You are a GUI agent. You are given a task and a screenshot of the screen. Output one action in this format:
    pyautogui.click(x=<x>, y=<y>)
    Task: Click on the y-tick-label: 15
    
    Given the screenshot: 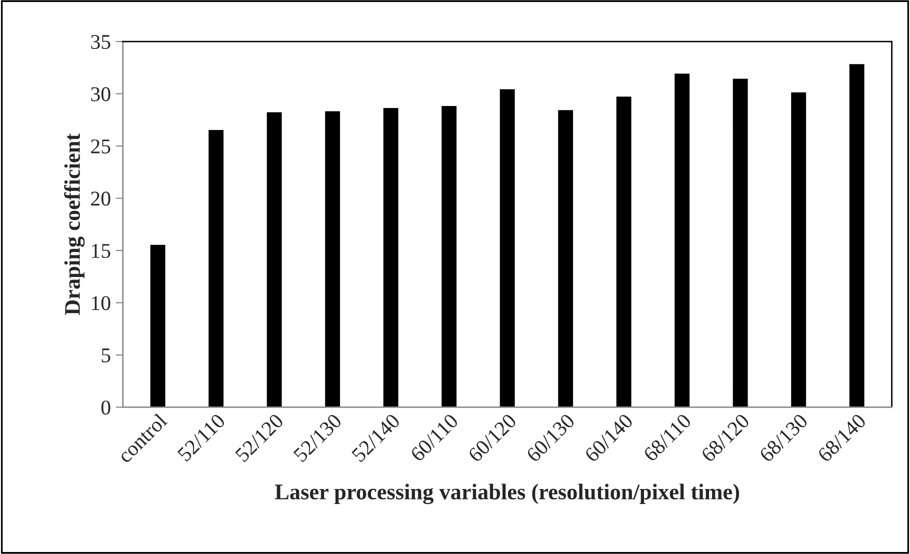 What is the action you would take?
    pyautogui.click(x=101, y=251)
    